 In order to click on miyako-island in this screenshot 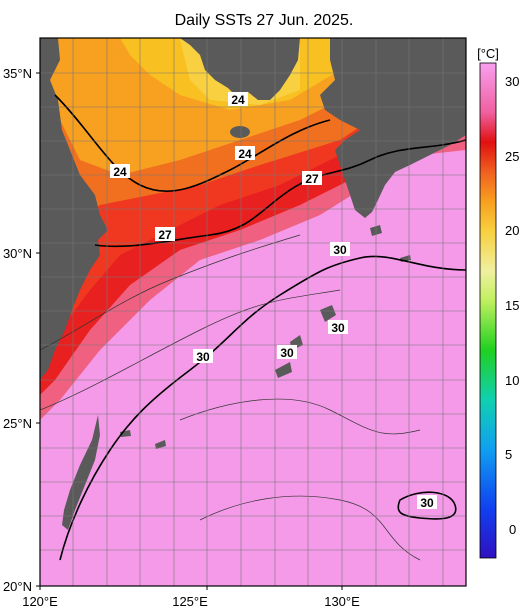, I will do `click(160, 444)`.